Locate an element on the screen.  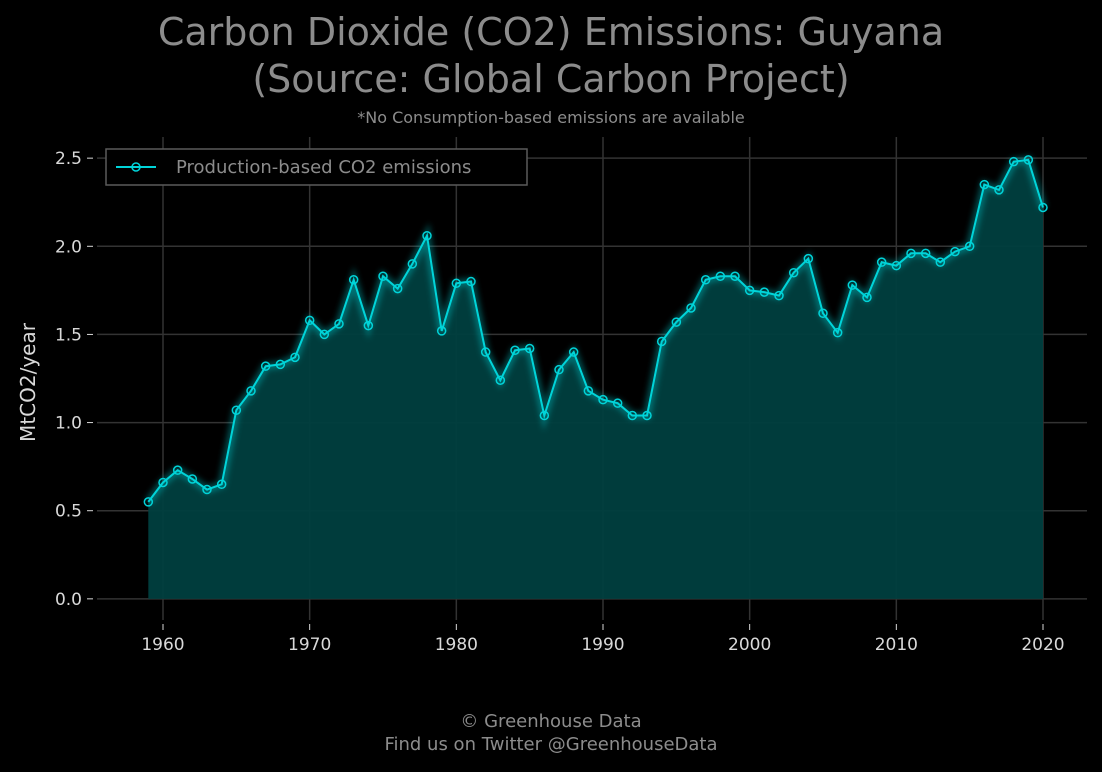
footer-twitter: Find us on Twitter @GreenhouseData is located at coordinates (551, 744).